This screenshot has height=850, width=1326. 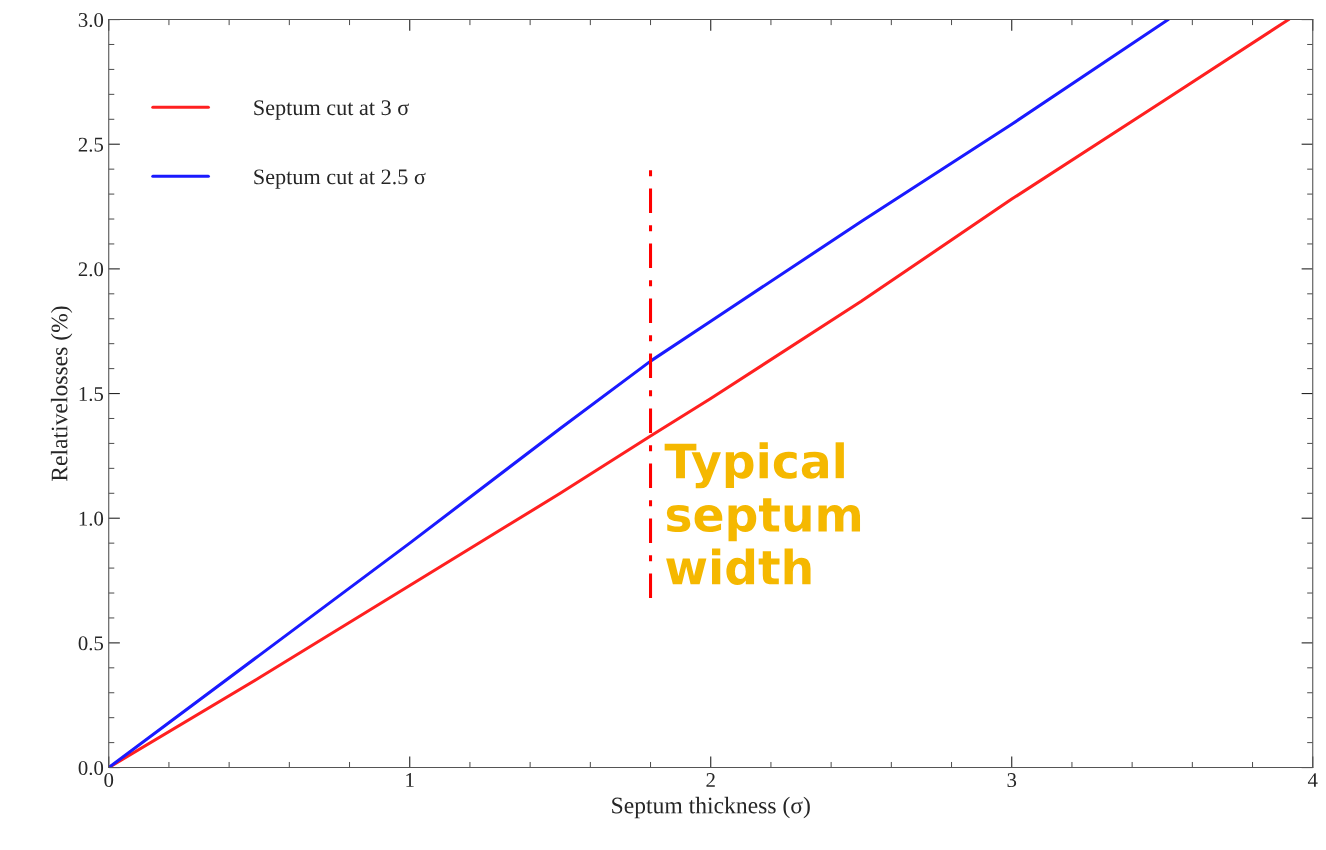 What do you see at coordinates (1012, 780) in the screenshot?
I see `x-tick-label: 3` at bounding box center [1012, 780].